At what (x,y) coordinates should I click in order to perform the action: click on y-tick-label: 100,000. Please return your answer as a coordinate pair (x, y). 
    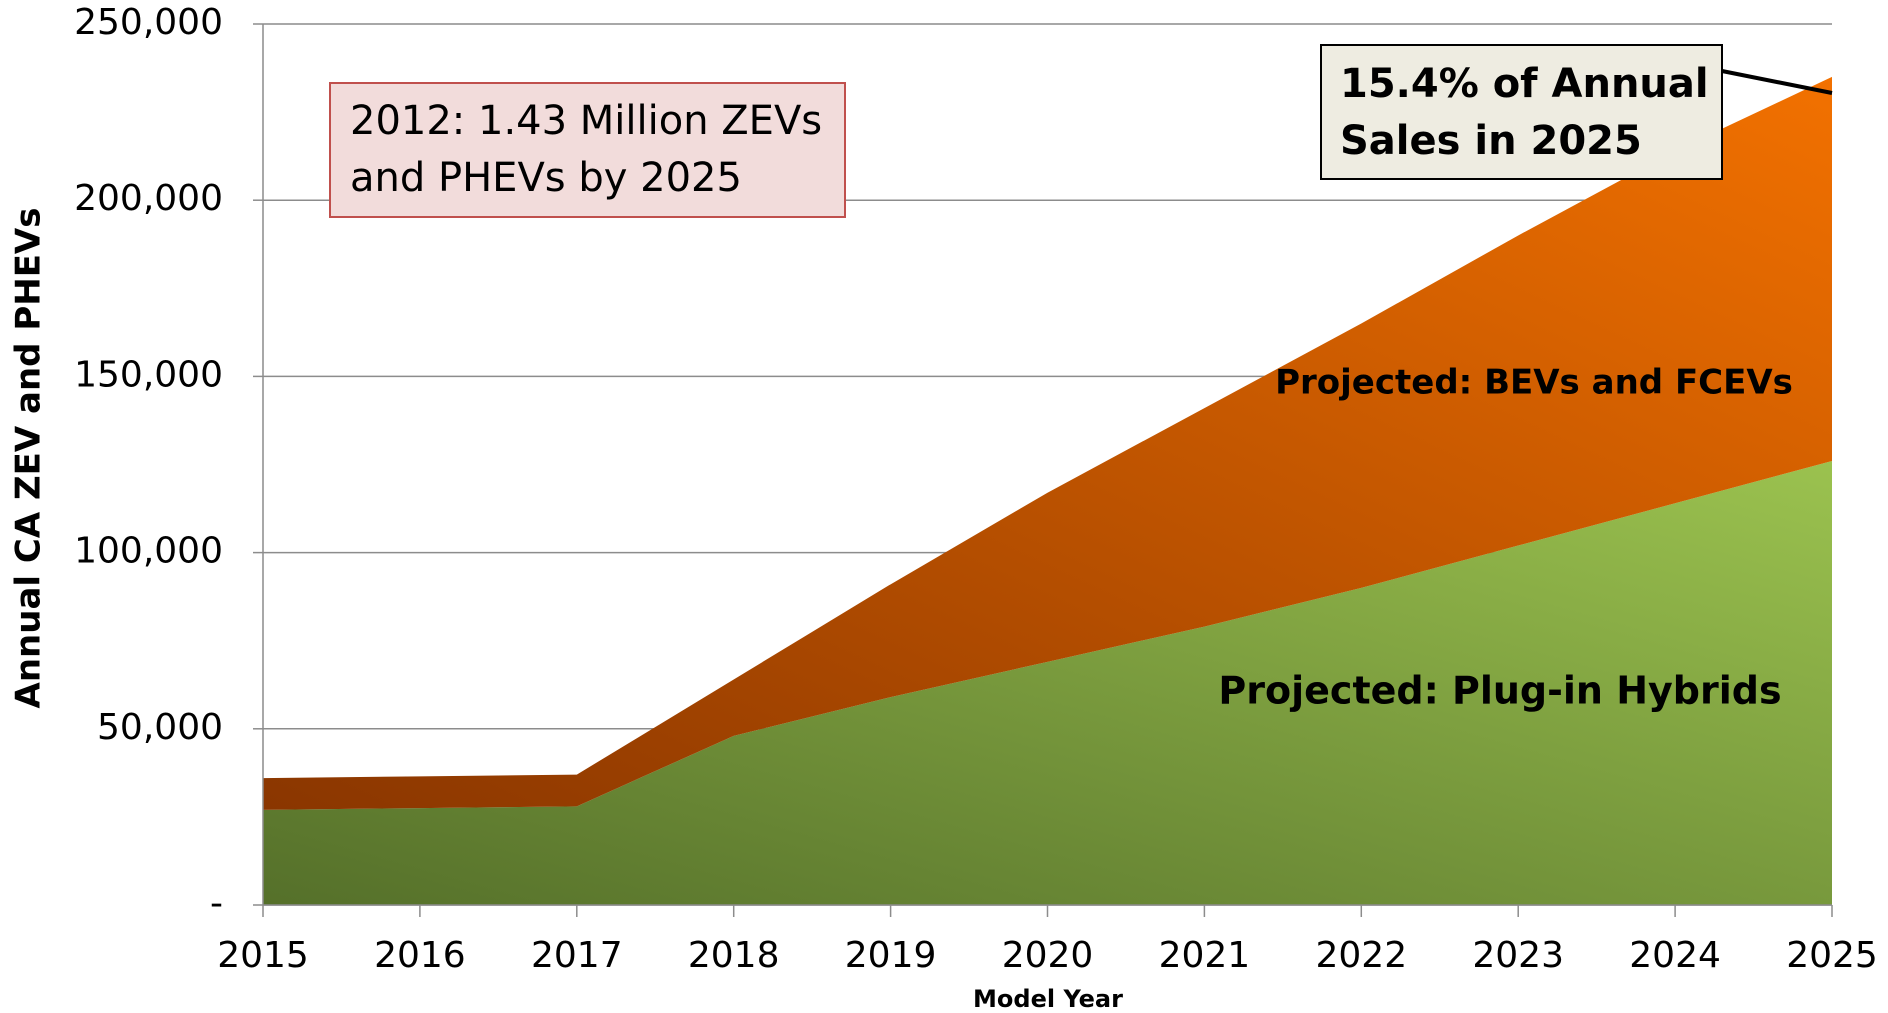
    Looking at the image, I should click on (148, 551).